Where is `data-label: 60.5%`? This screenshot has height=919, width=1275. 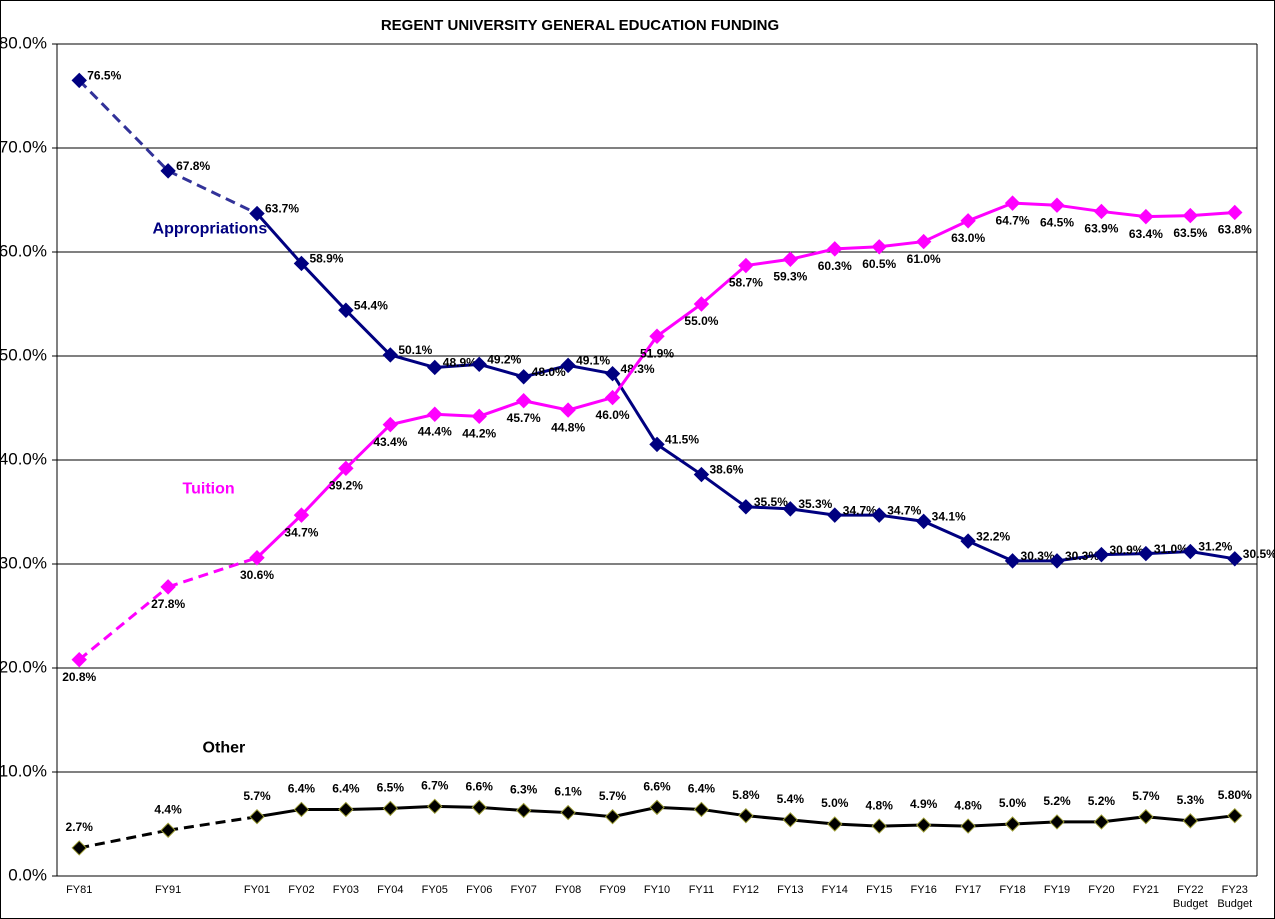 data-label: 60.5% is located at coordinates (879, 264).